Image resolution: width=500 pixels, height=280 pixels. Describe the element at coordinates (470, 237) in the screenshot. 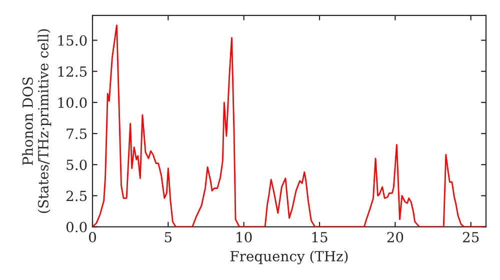

I see `x-tick-label: 25` at that location.